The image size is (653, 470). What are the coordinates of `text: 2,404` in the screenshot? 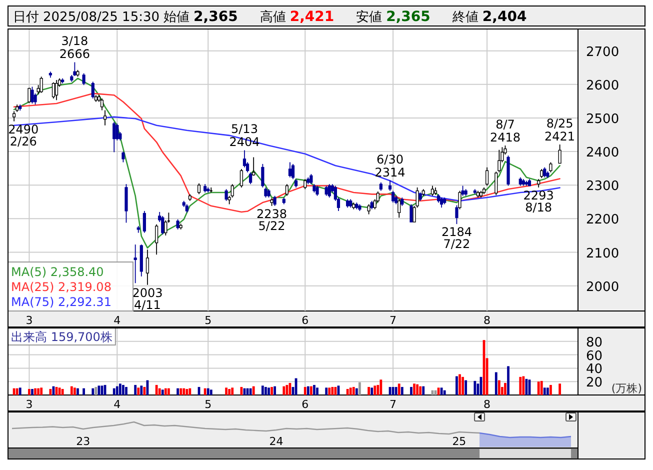 It's located at (504, 17).